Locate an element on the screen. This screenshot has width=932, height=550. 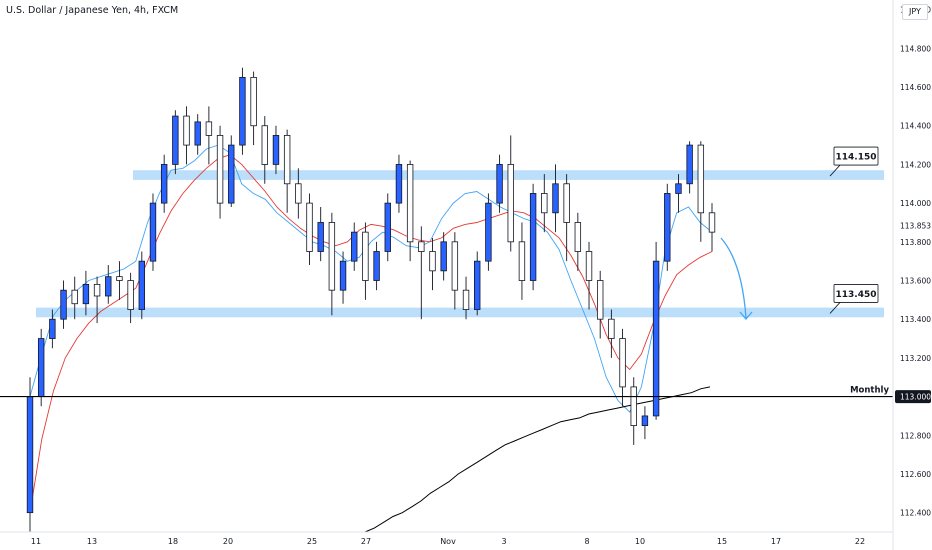
date-tick-label: Nov is located at coordinates (448, 541).